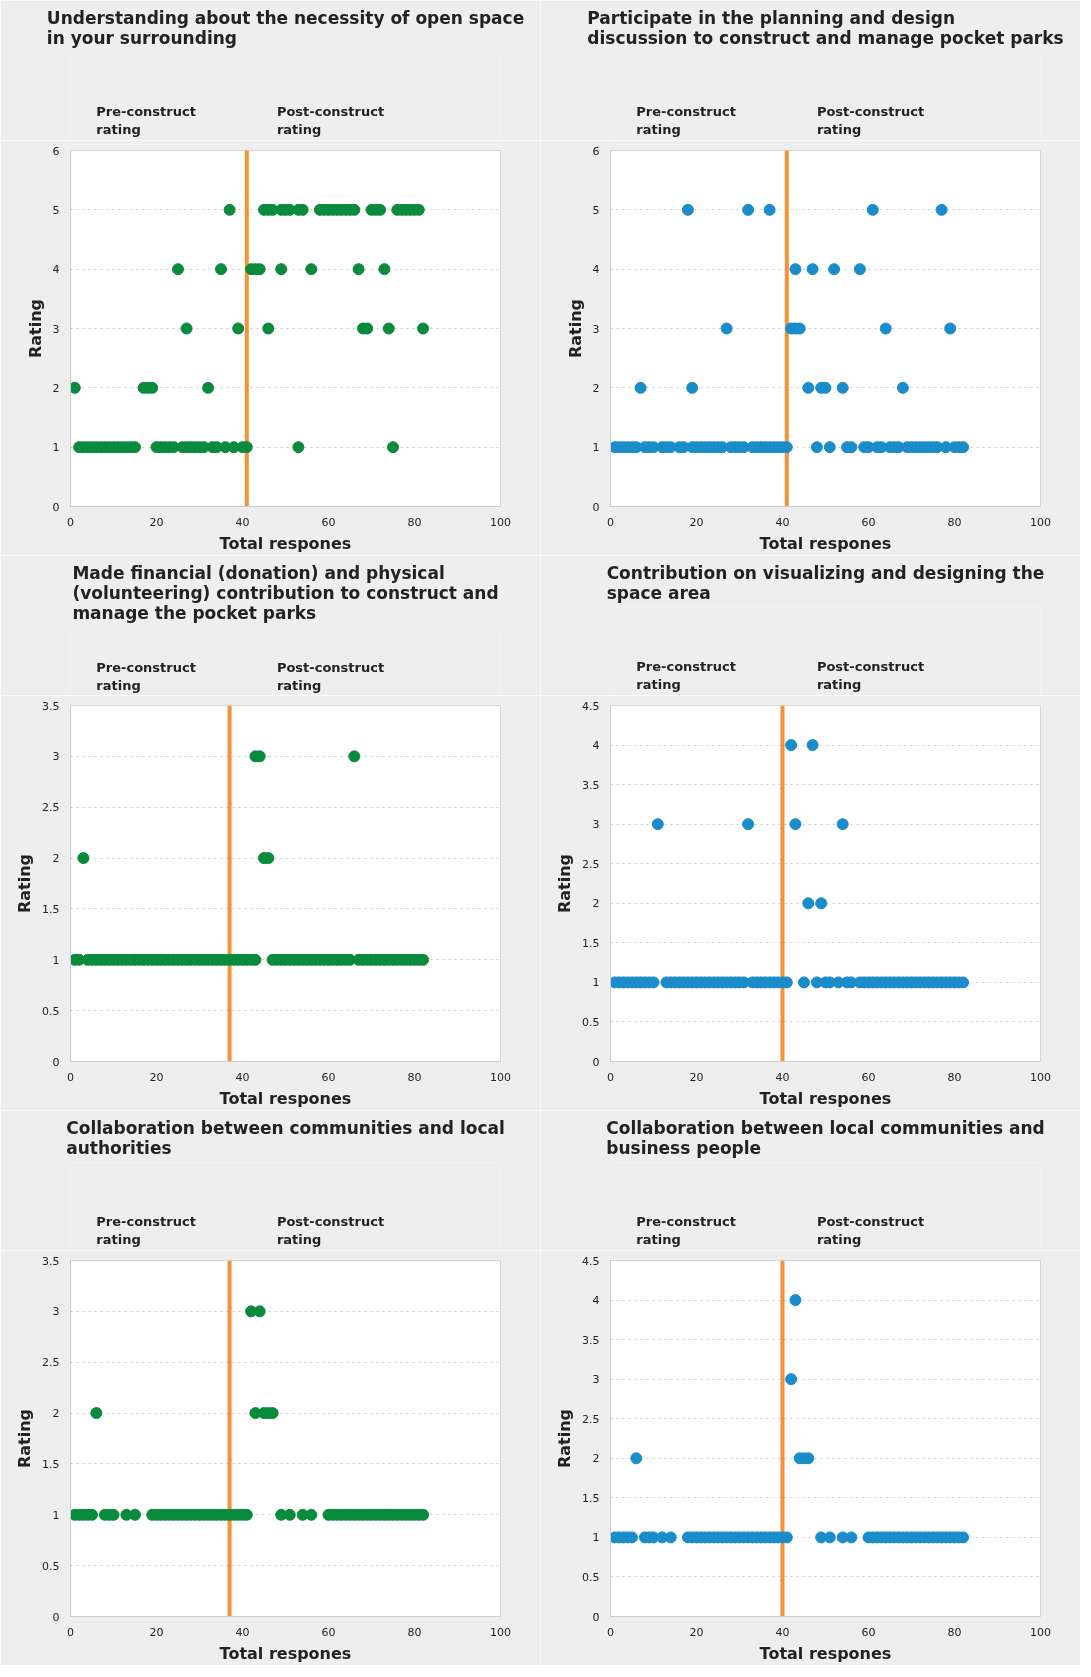 The image size is (1091, 1677). I want to click on chart-title: Collaboration between local communities and business people, so click(825, 1137).